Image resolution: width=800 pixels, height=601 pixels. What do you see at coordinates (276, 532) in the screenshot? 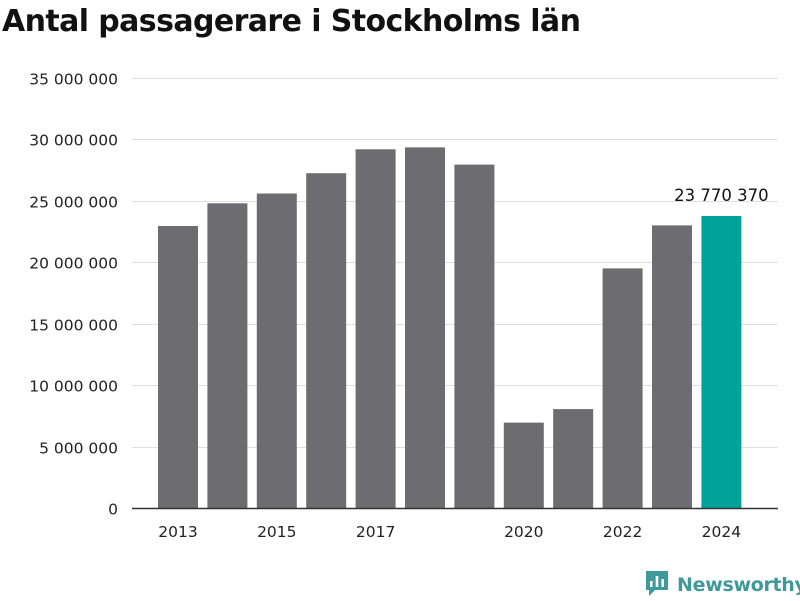
I see `x-tick-label: 2015` at bounding box center [276, 532].